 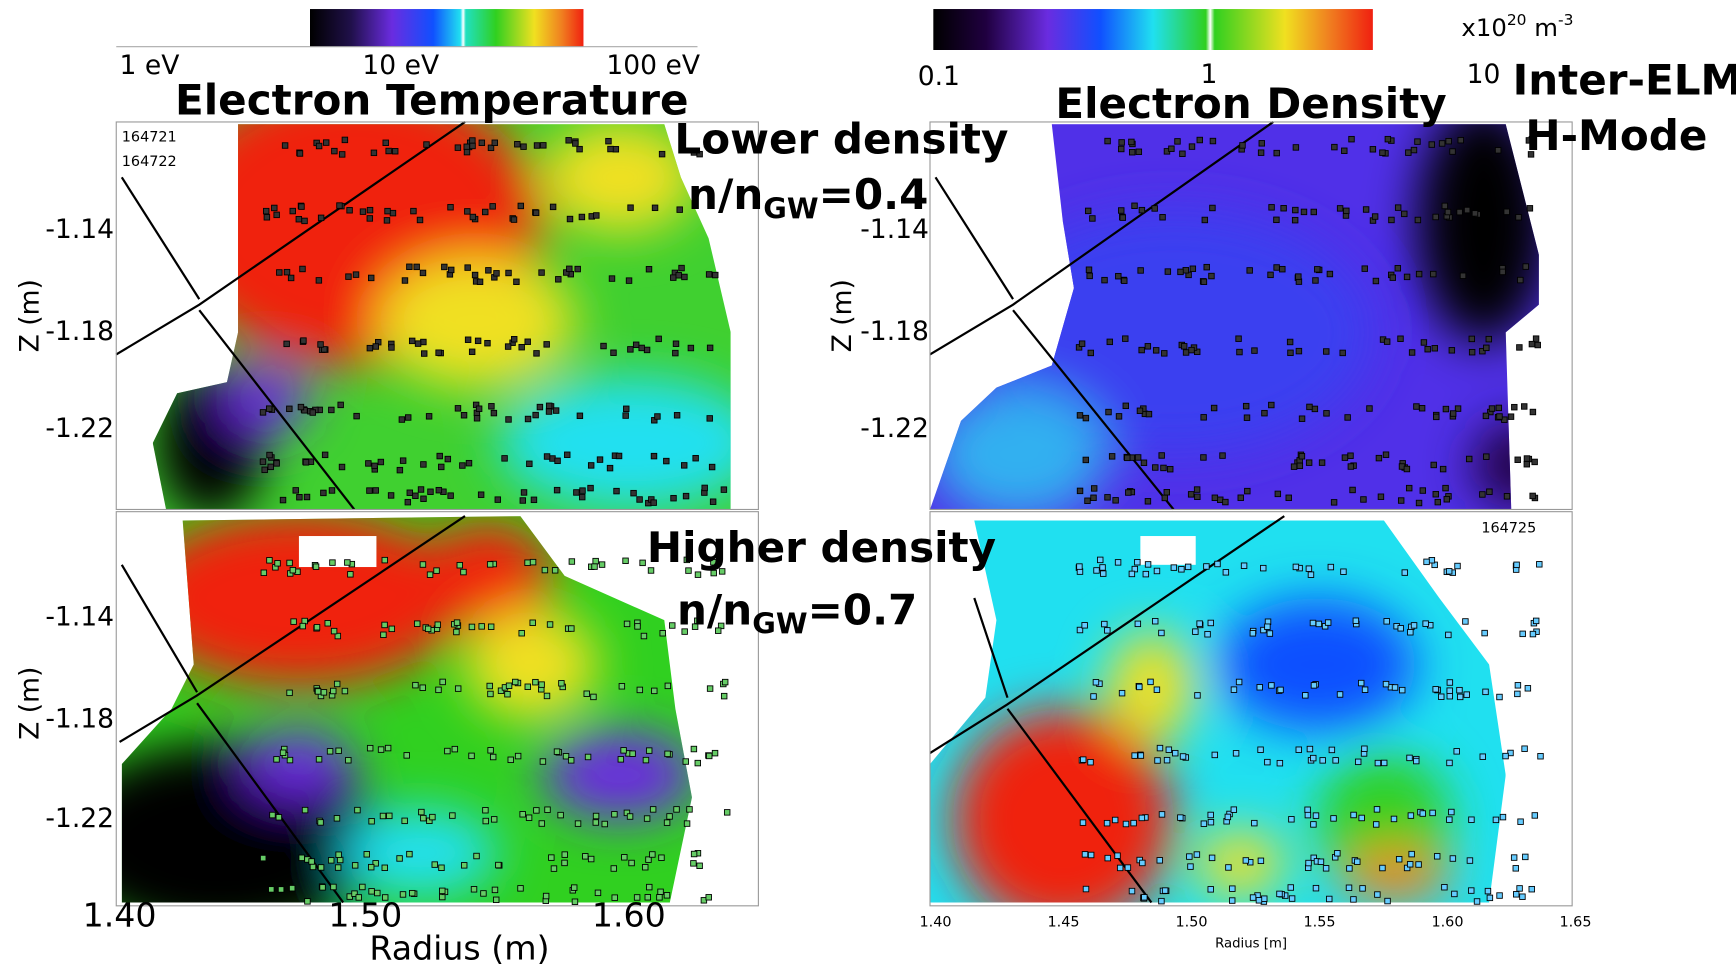 What do you see at coordinates (365, 914) in the screenshot?
I see `x-tick-label: 1.50` at bounding box center [365, 914].